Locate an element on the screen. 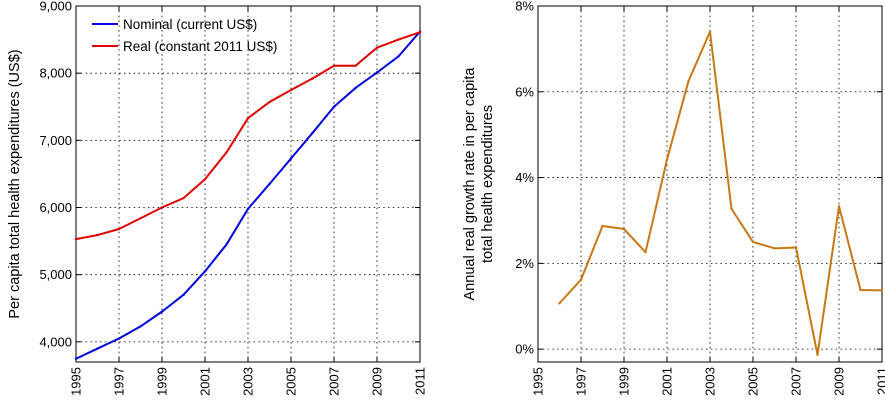 Image resolution: width=885 pixels, height=400 pixels. y-tick-label: 4,000 is located at coordinates (55, 341).